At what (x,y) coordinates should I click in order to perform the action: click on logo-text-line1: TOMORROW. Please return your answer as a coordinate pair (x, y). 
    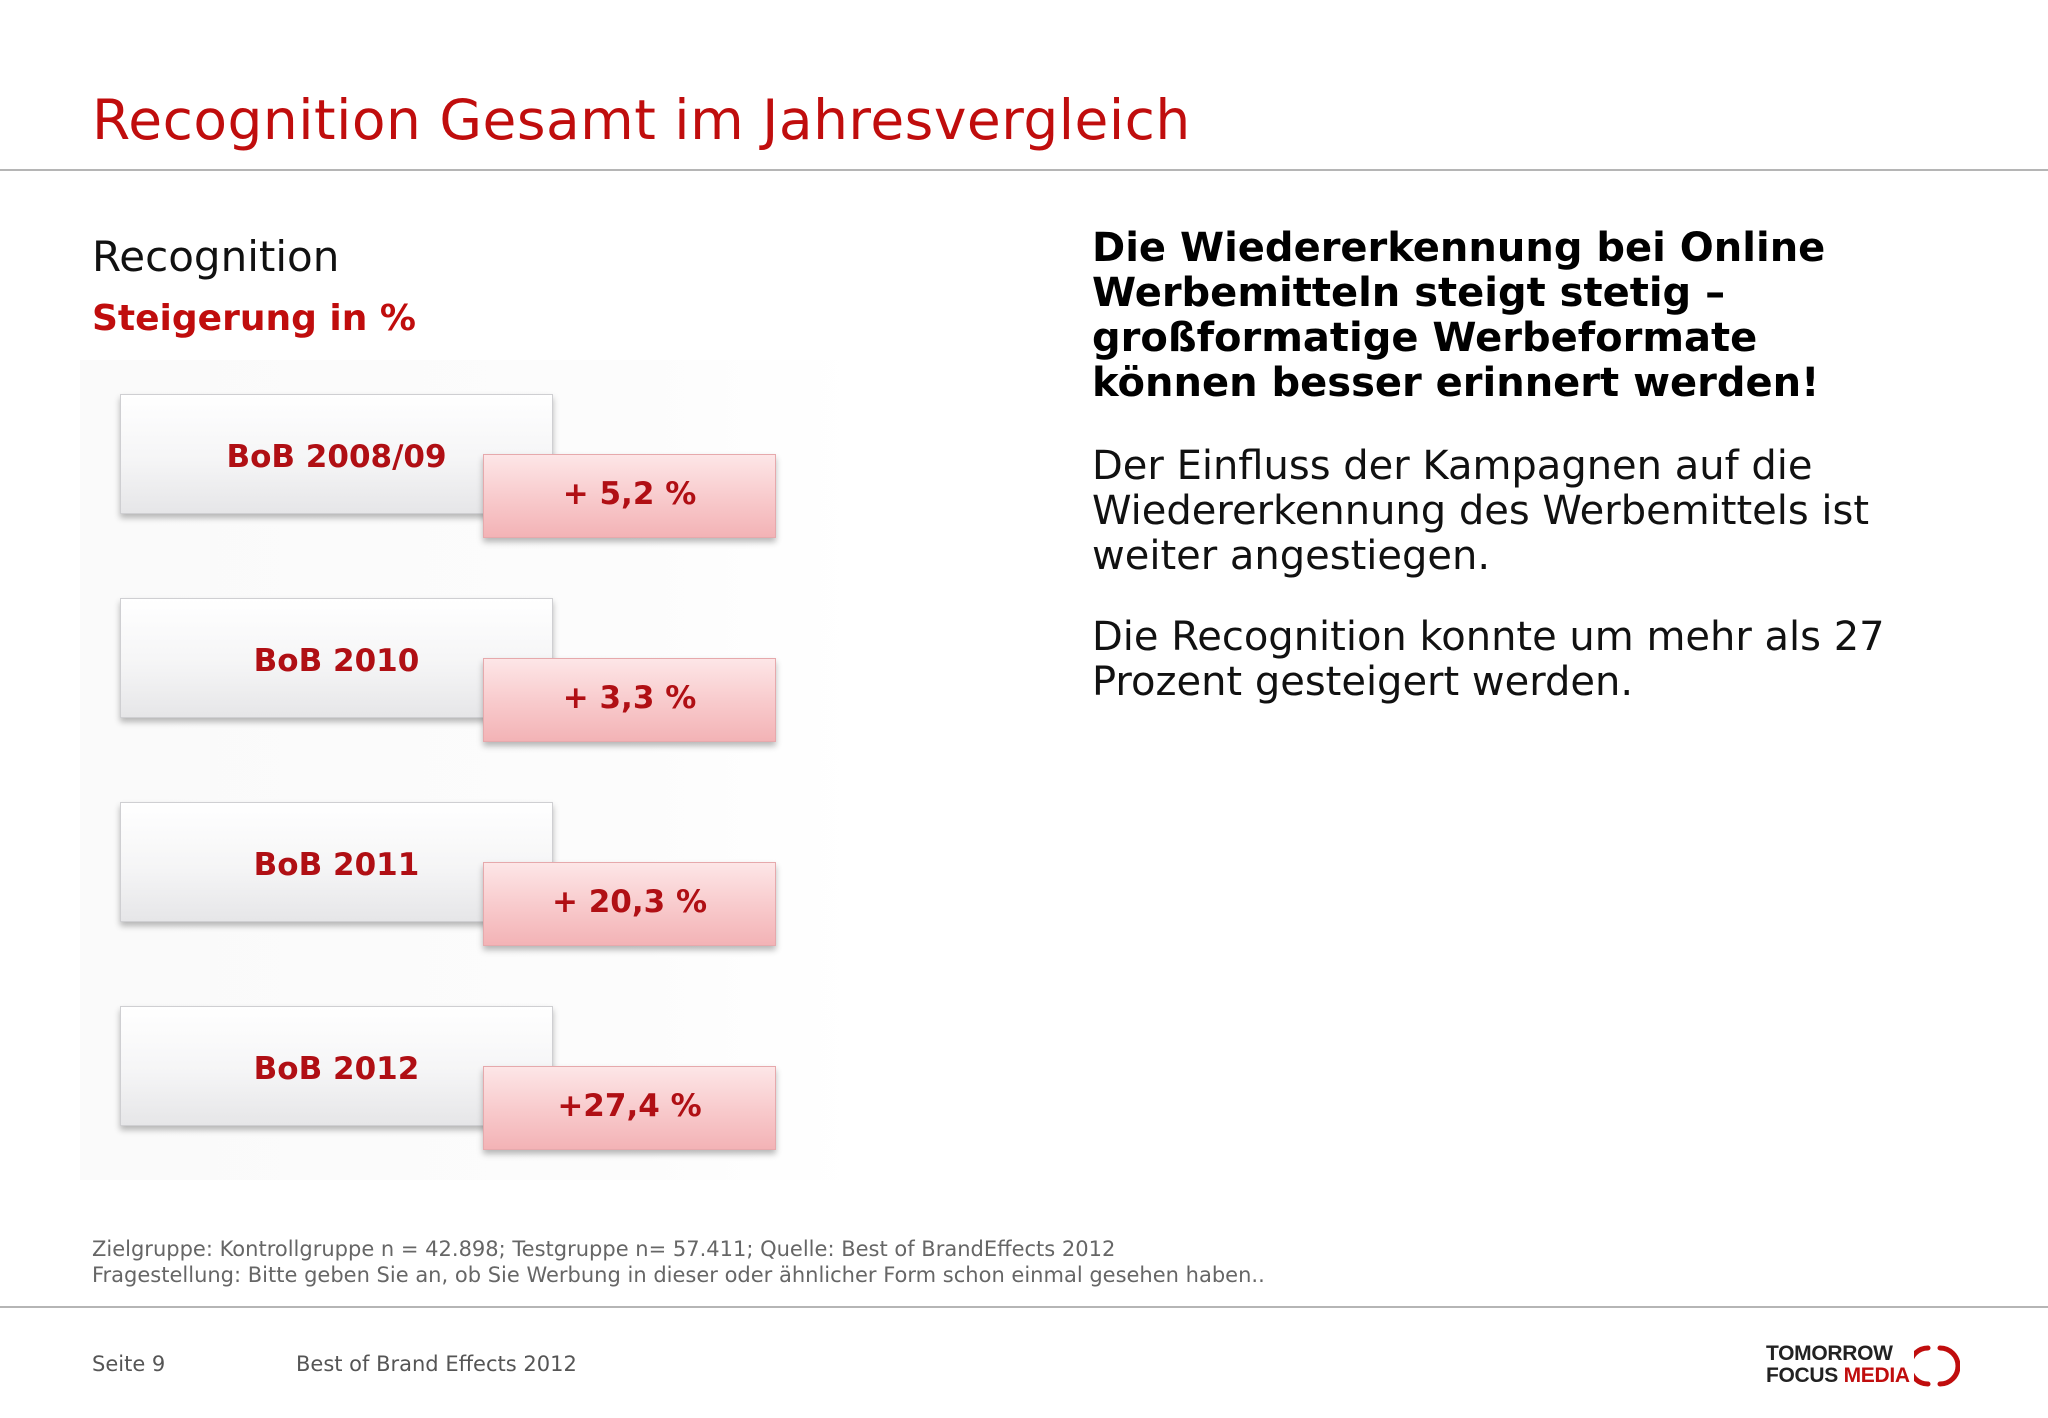
    Looking at the image, I should click on (1829, 1353).